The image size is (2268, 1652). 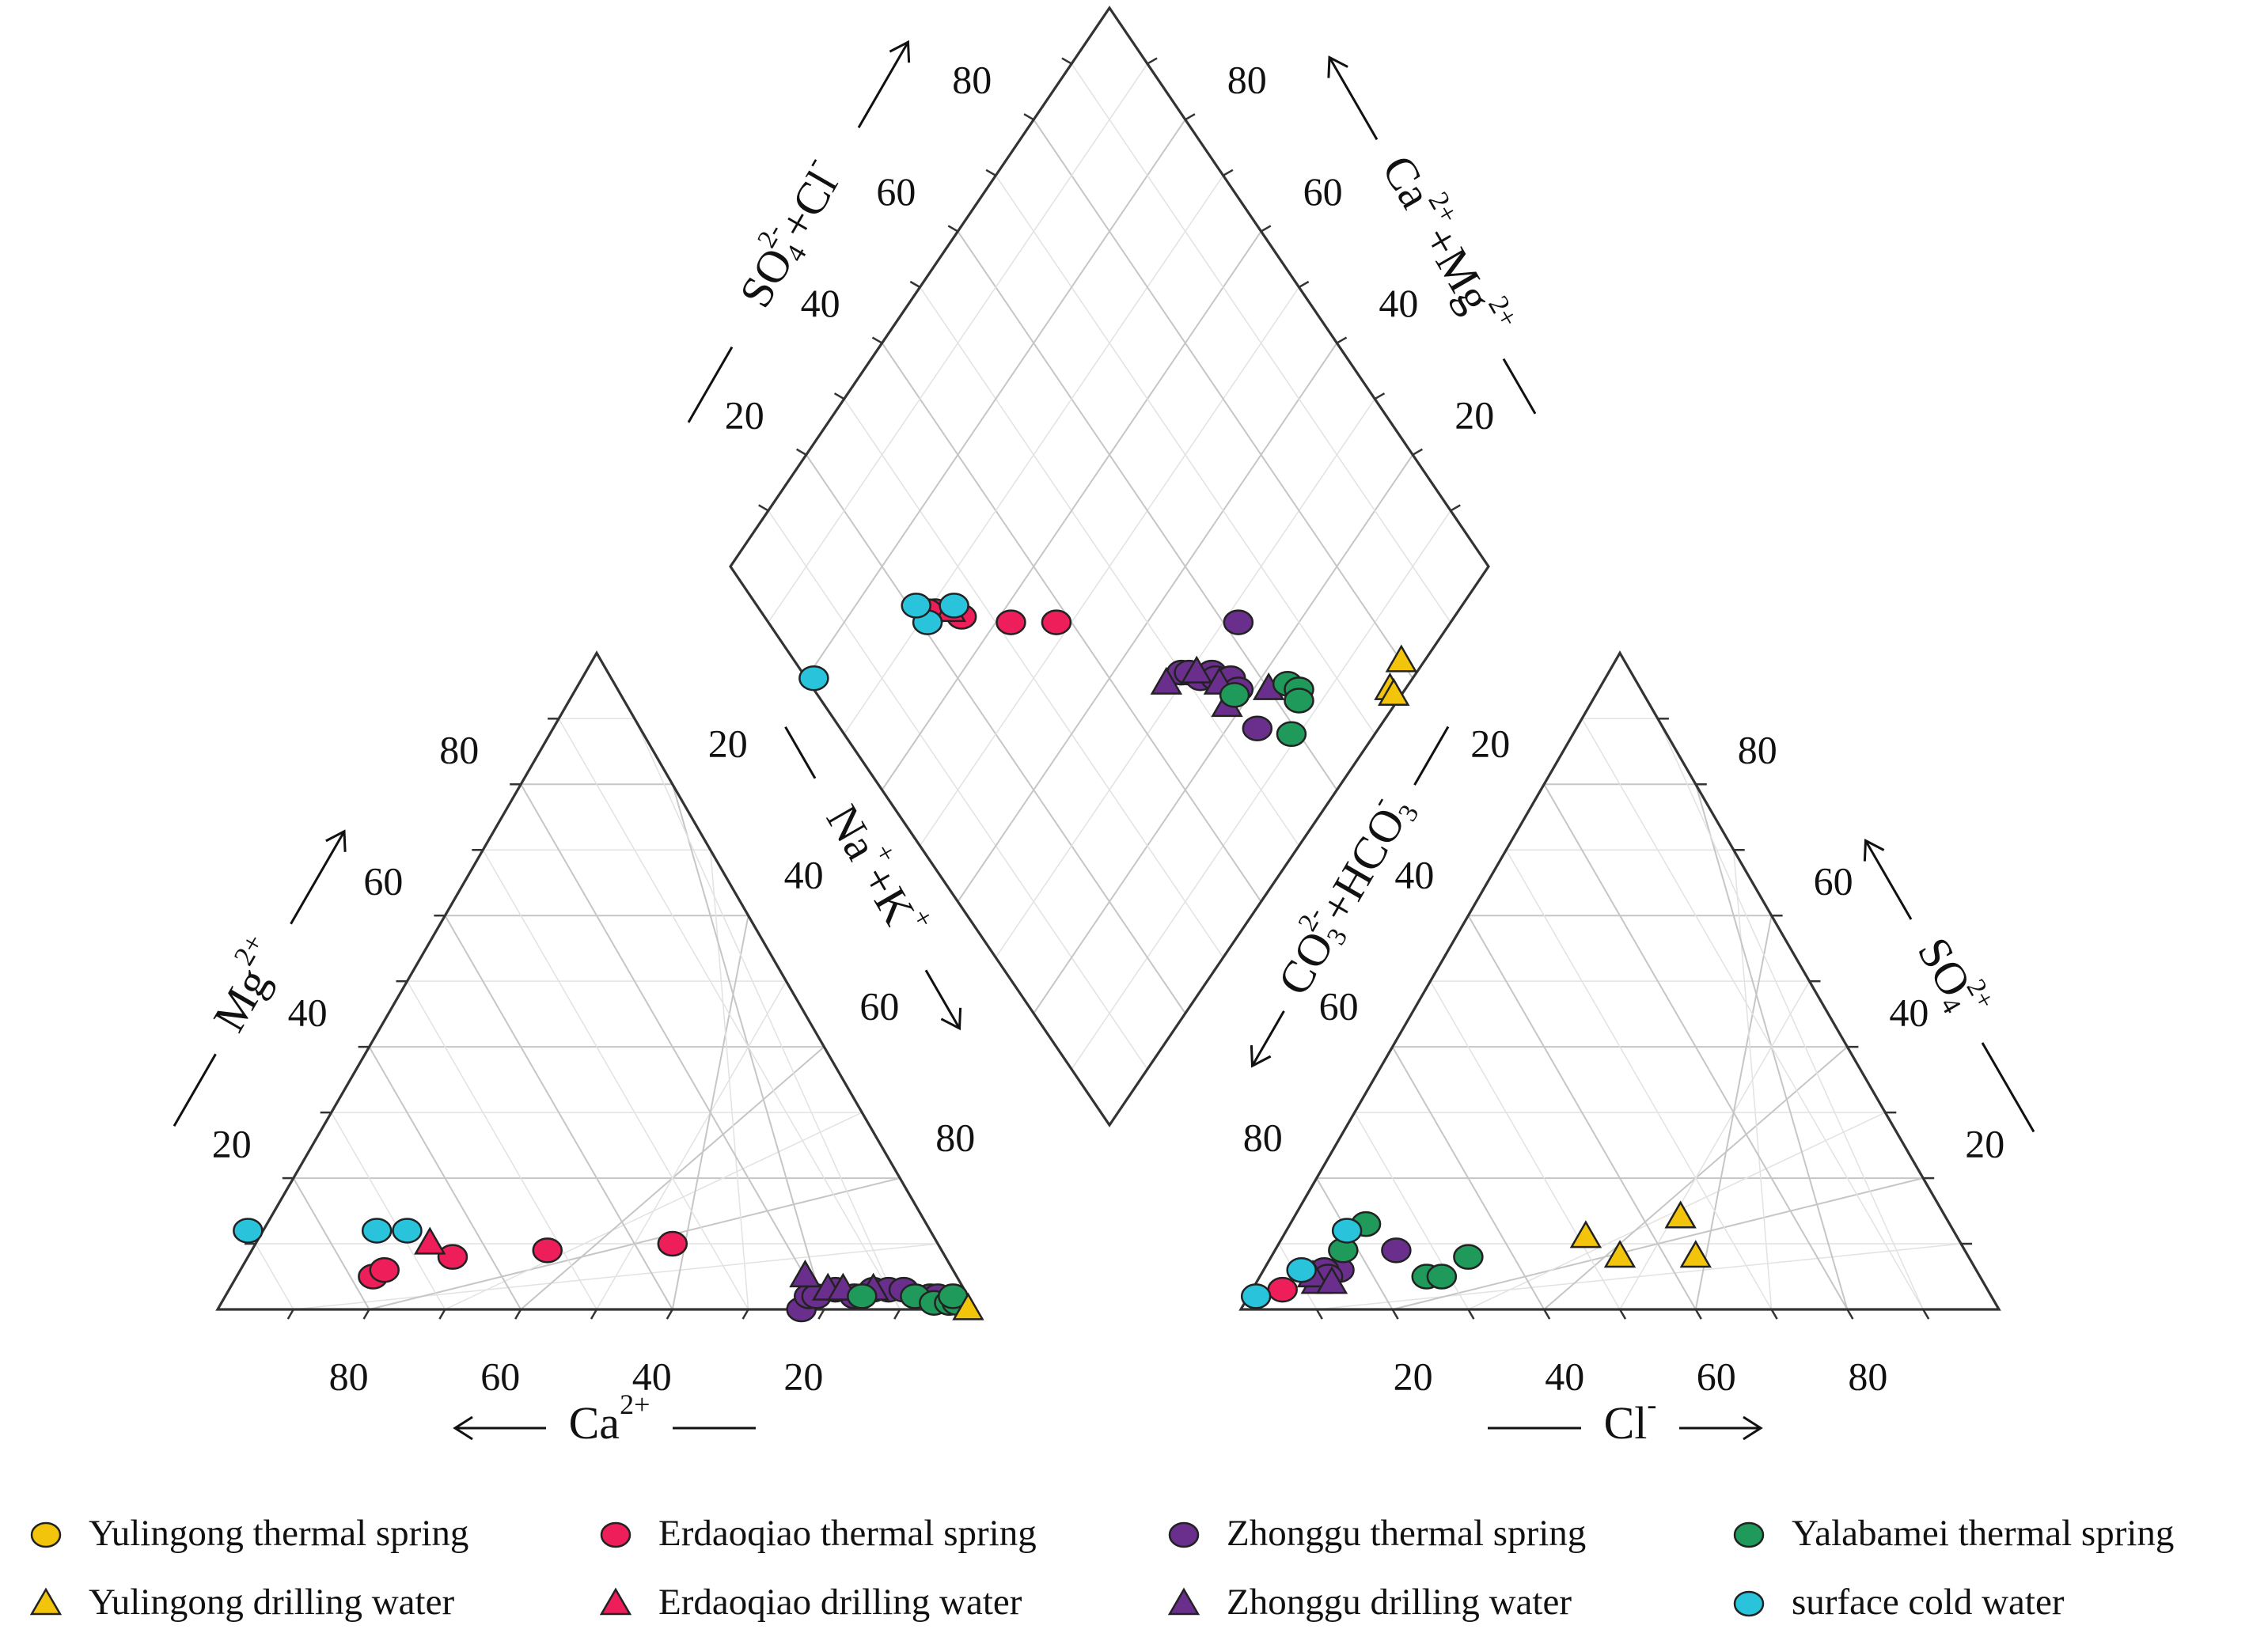 What do you see at coordinates (2008, 1087) in the screenshot?
I see `so4-axis-title-line` at bounding box center [2008, 1087].